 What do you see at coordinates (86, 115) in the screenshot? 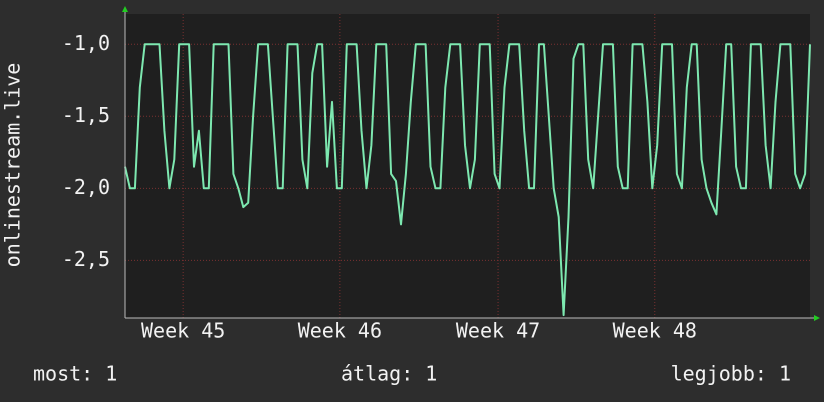
I see `y-tick-label: -1,5` at bounding box center [86, 115].